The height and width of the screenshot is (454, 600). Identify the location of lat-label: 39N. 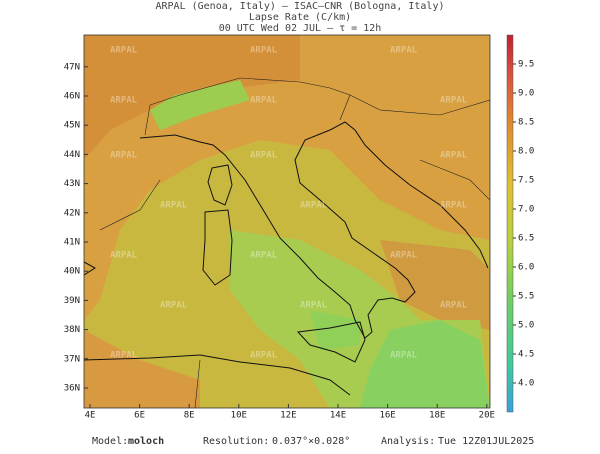
(72, 301).